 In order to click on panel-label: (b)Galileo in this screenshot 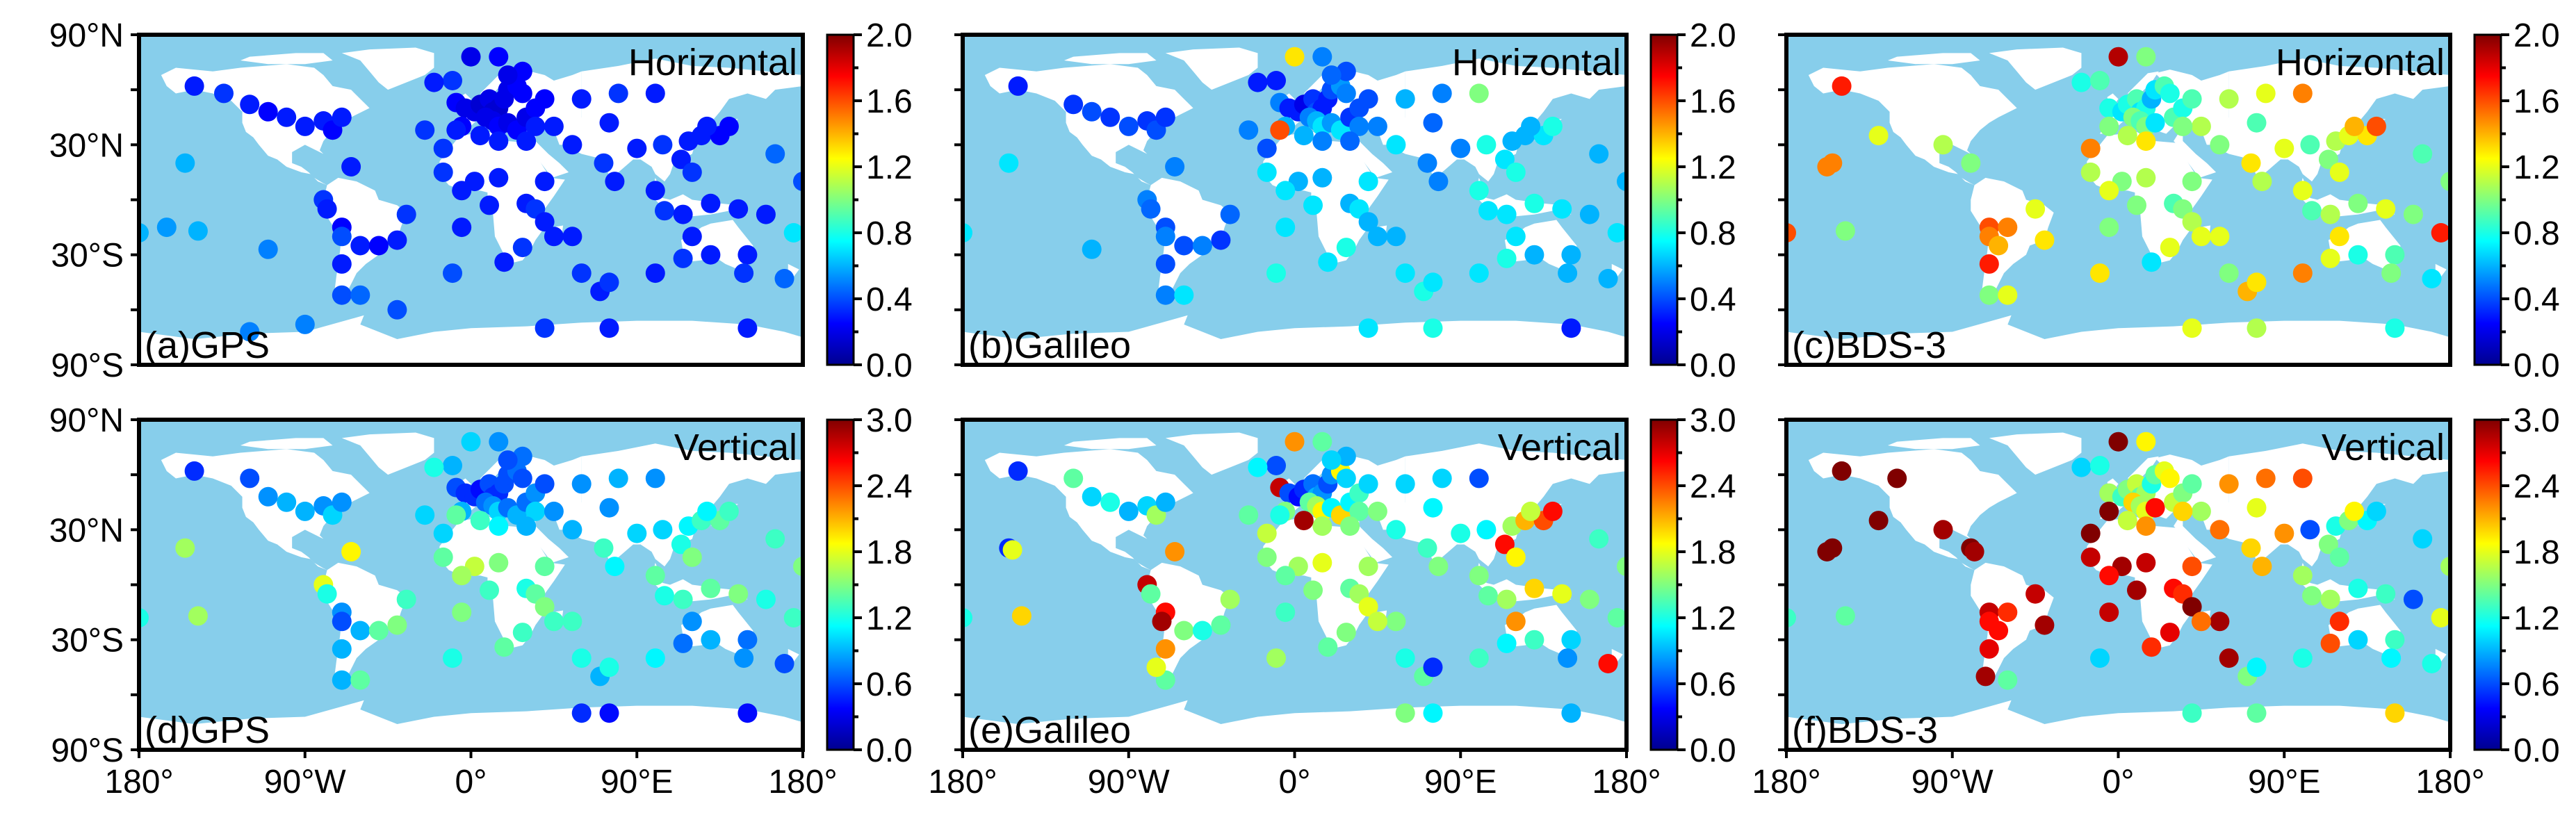, I will do `click(1049, 345)`.